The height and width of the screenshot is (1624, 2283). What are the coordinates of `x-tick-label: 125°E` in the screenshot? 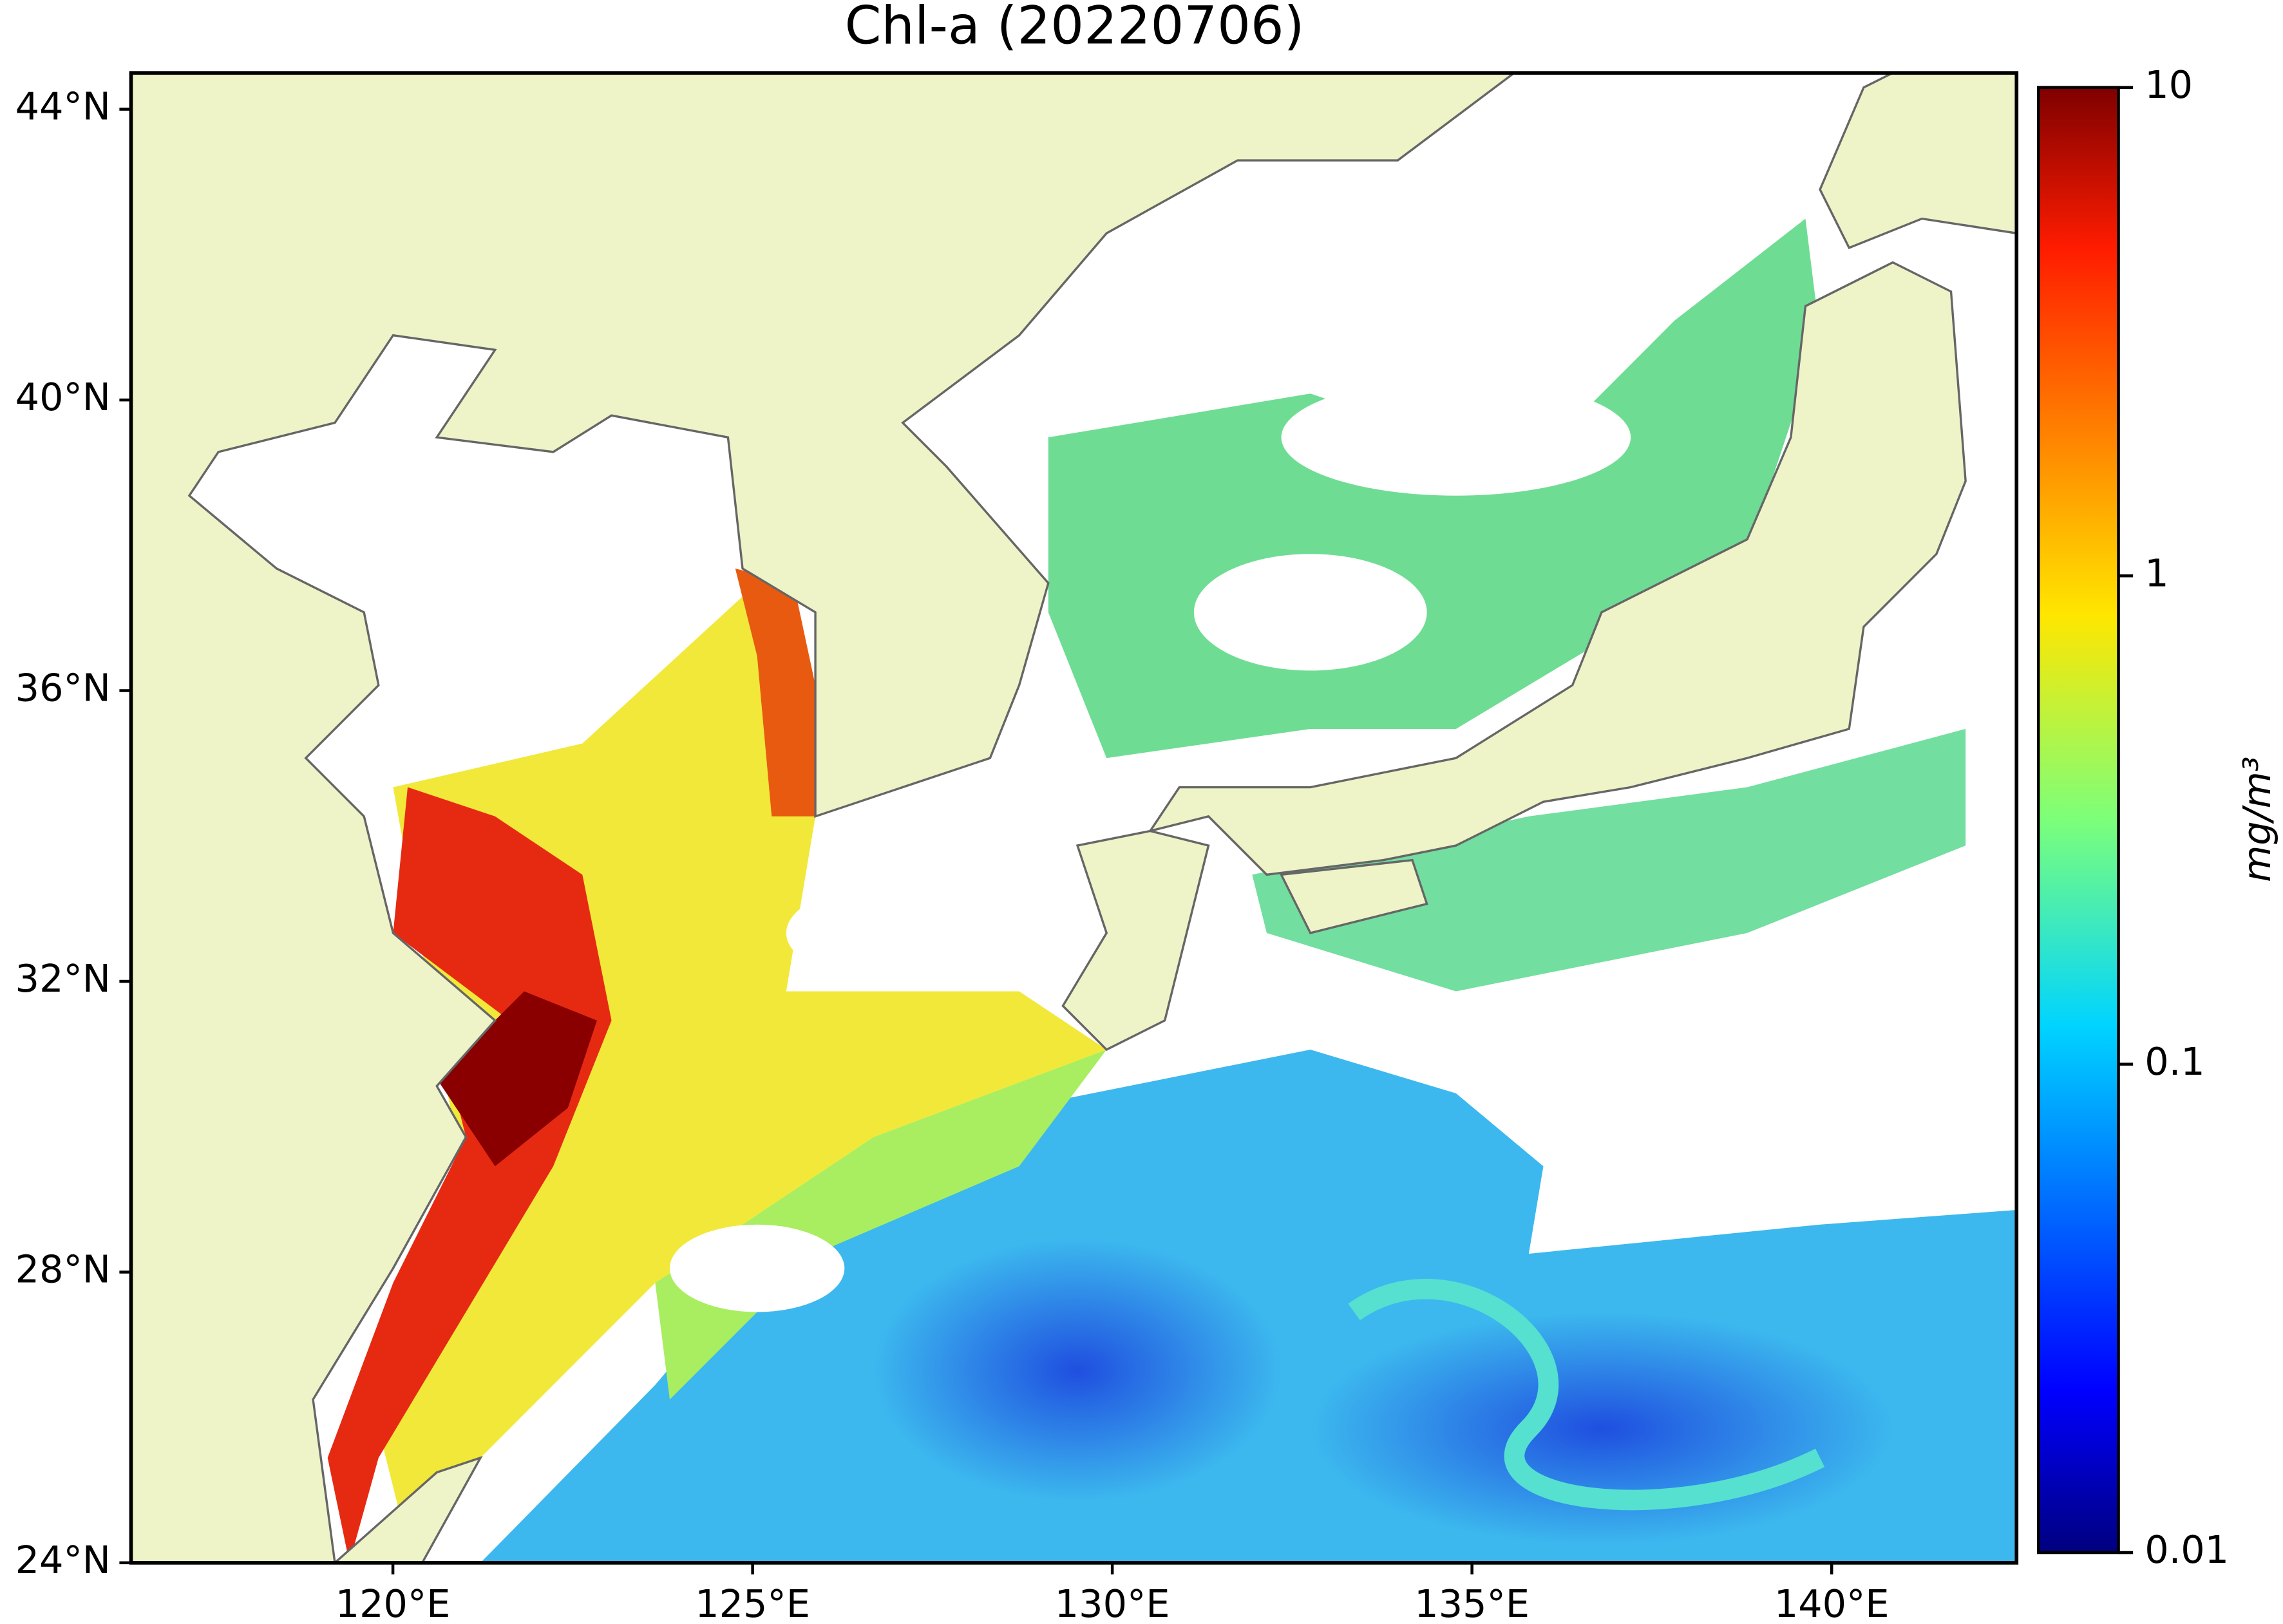 It's located at (752, 1603).